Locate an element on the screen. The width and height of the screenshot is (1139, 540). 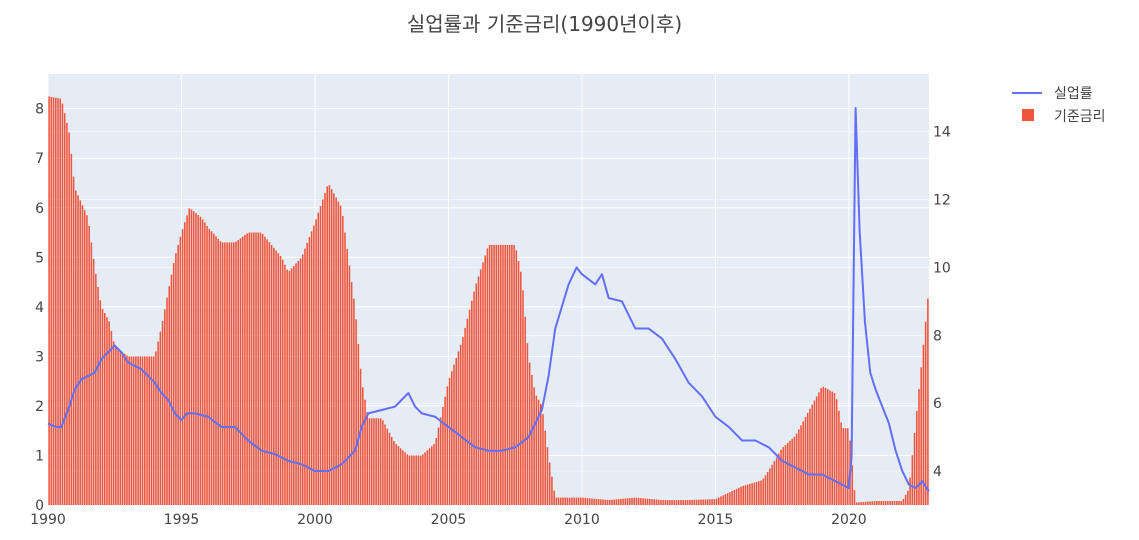
legend: 실업률 기준금리 is located at coordinates (1059, 105).